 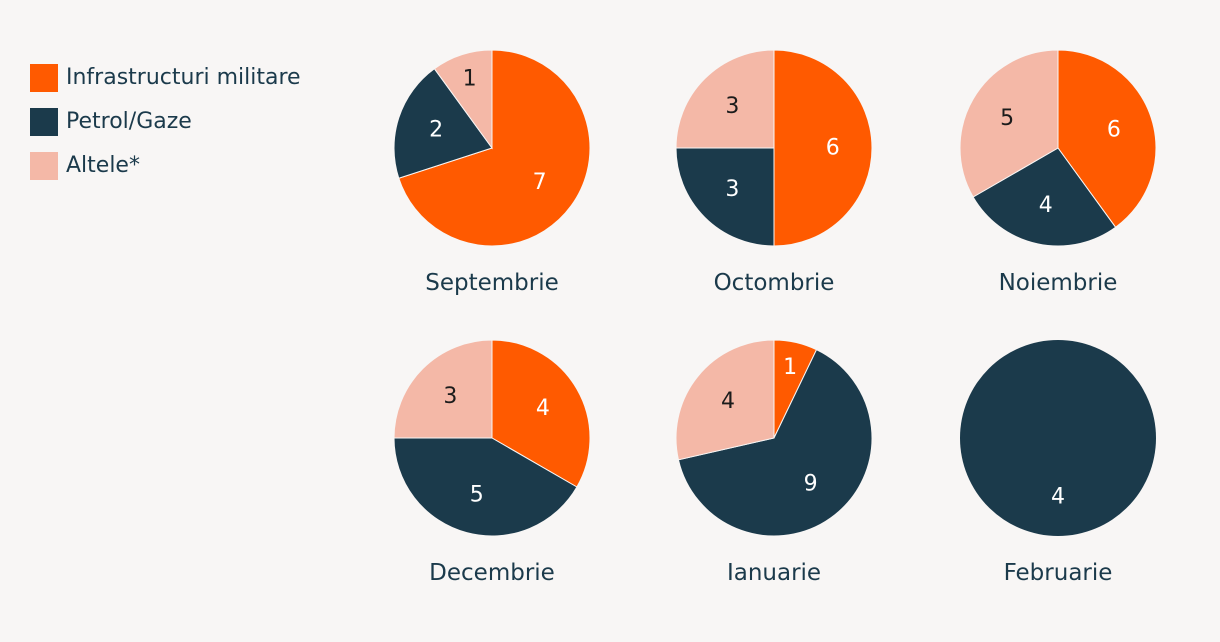 What do you see at coordinates (790, 367) in the screenshot?
I see `slice-label-military: 1` at bounding box center [790, 367].